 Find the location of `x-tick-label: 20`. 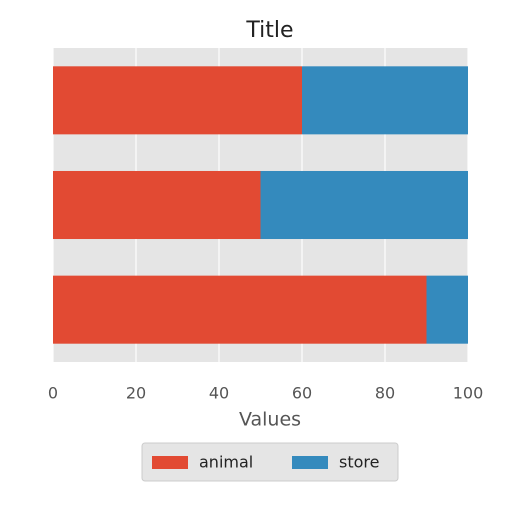

x-tick-label: 20 is located at coordinates (136, 393).